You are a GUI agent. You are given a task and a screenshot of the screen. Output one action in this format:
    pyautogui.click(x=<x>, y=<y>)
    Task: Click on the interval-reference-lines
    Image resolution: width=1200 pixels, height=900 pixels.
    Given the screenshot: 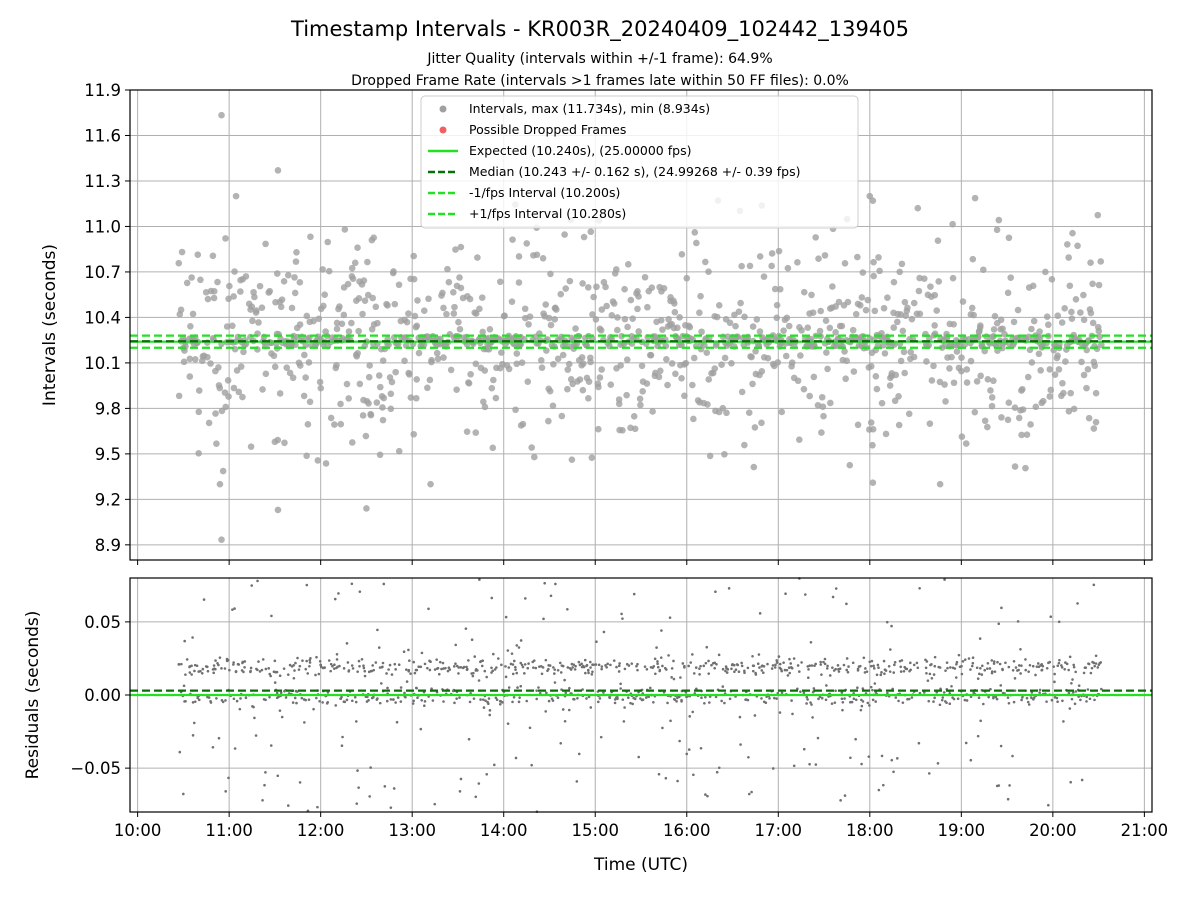 What is the action you would take?
    pyautogui.click(x=641, y=341)
    